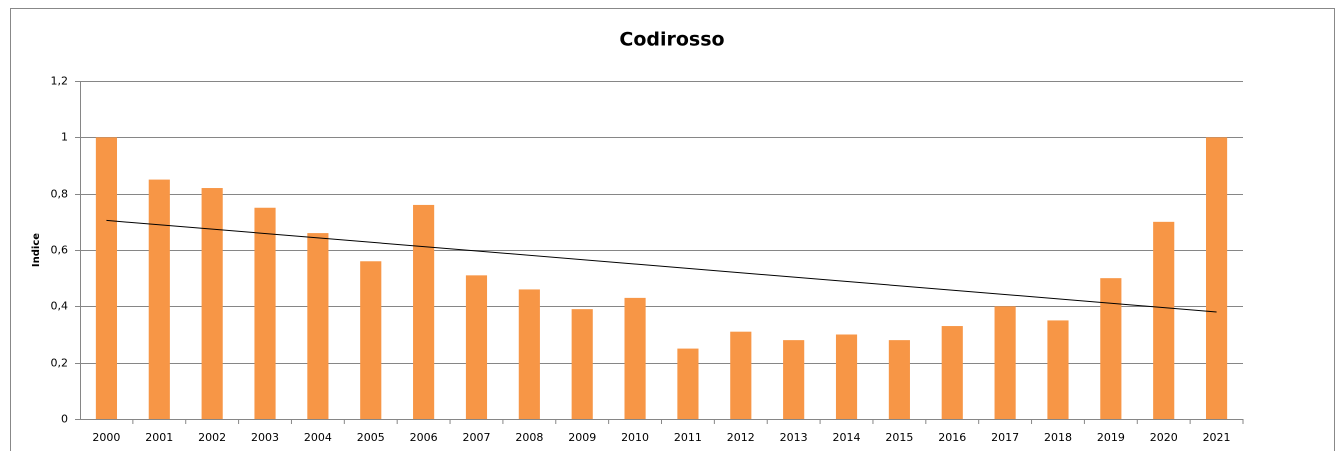 Image resolution: width=1343 pixels, height=451 pixels. Describe the element at coordinates (318, 437) in the screenshot. I see `x-tick-label: 2004` at that location.